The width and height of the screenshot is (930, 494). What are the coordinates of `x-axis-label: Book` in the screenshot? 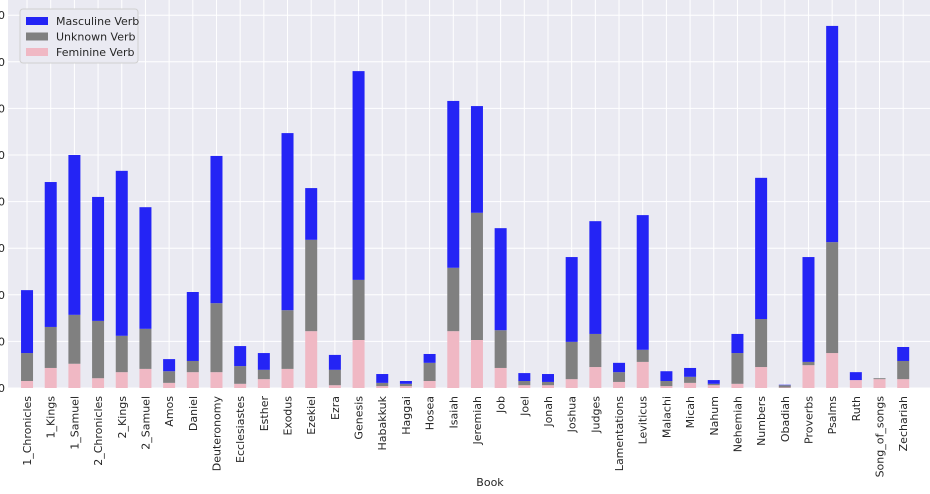 It's located at (490, 482).